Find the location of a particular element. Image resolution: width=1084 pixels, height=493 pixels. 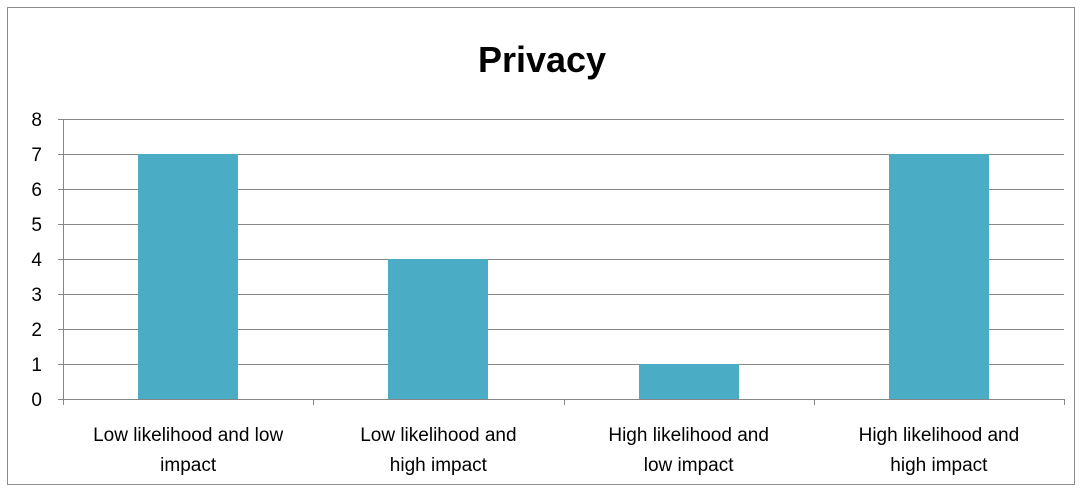

y-tick-label-7: 7 is located at coordinates (36, 155).